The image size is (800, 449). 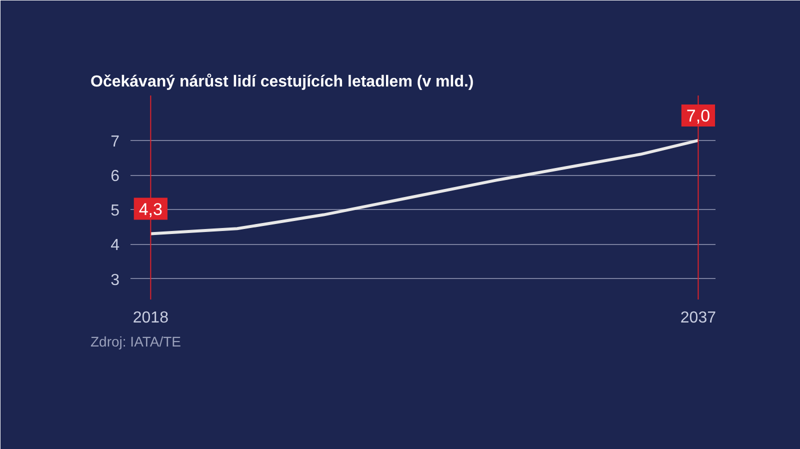 What do you see at coordinates (115, 245) in the screenshot?
I see `y-tick-label: 4` at bounding box center [115, 245].